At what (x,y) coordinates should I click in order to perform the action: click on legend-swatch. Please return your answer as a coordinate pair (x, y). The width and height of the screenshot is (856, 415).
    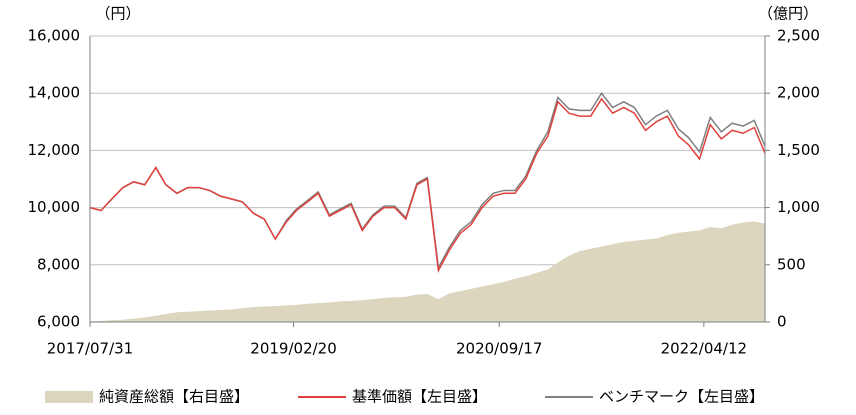
    Looking at the image, I should click on (69, 397).